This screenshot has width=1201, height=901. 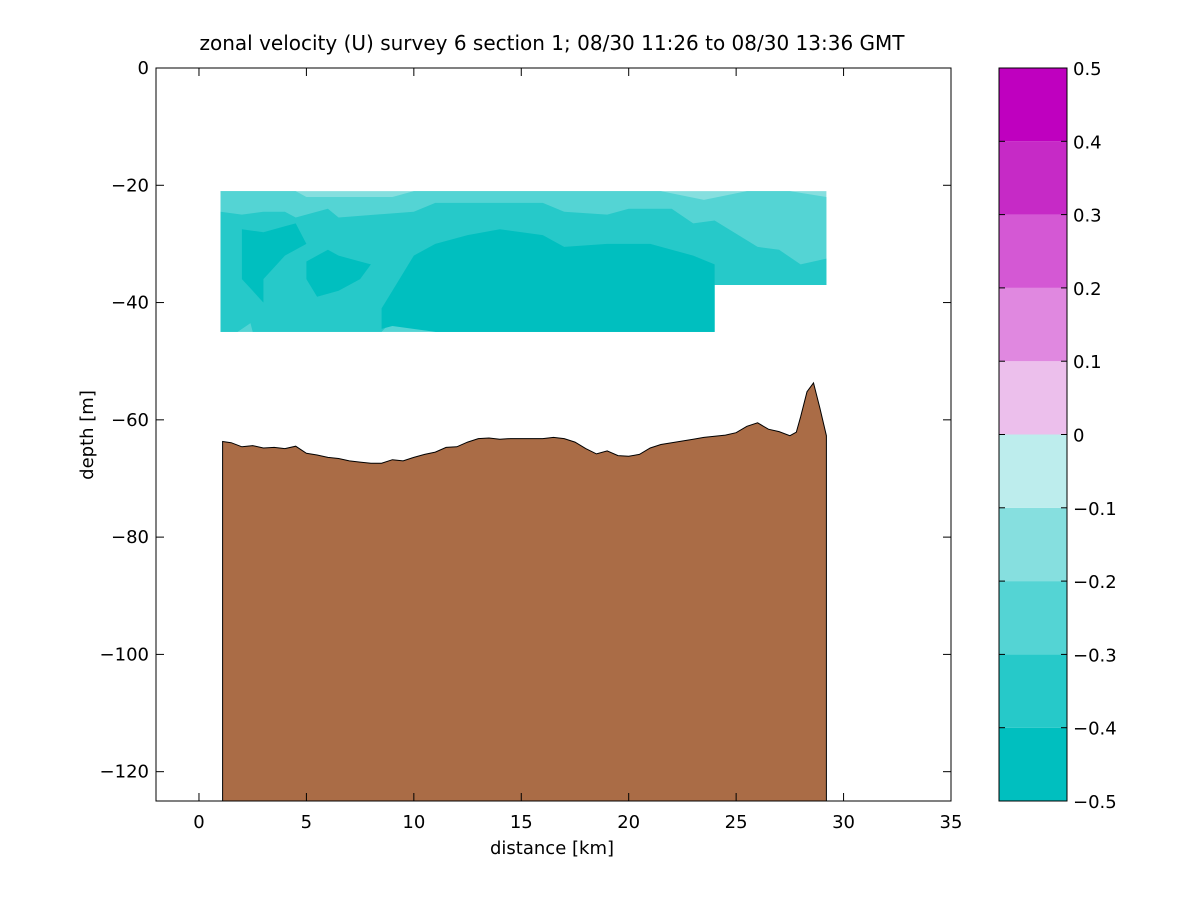 I want to click on colorbar-tick-label-10: 0.5, so click(x=1087, y=69).